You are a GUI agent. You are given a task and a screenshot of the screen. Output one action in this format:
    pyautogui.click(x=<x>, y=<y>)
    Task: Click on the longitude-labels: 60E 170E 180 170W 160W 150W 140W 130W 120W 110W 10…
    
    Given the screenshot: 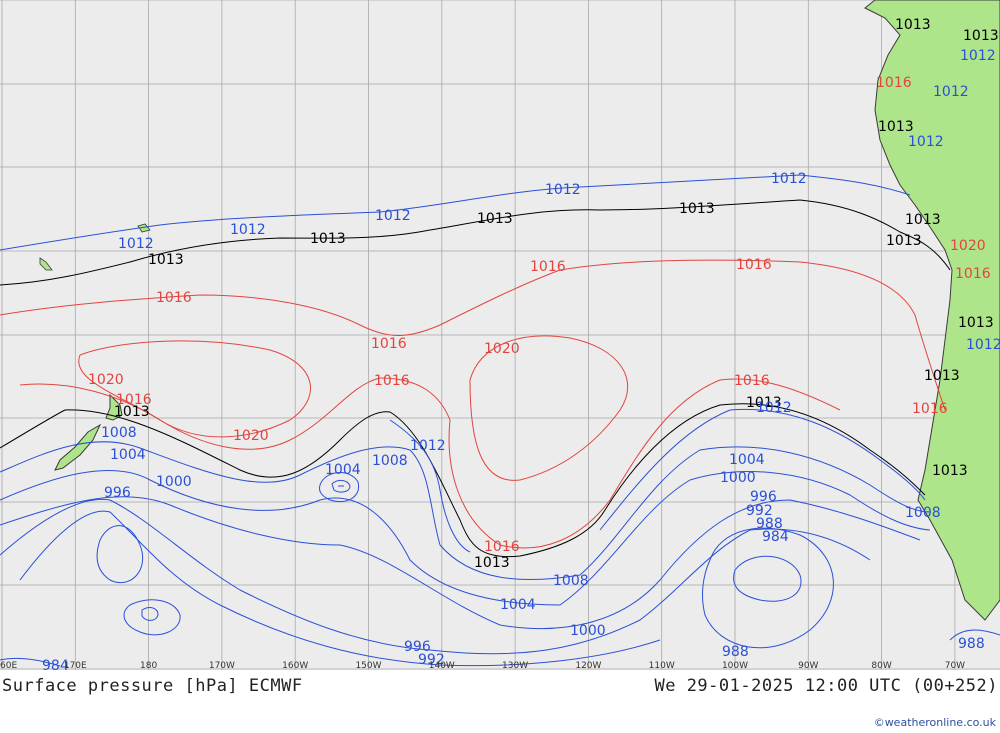 What is the action you would take?
    pyautogui.click(x=482, y=665)
    